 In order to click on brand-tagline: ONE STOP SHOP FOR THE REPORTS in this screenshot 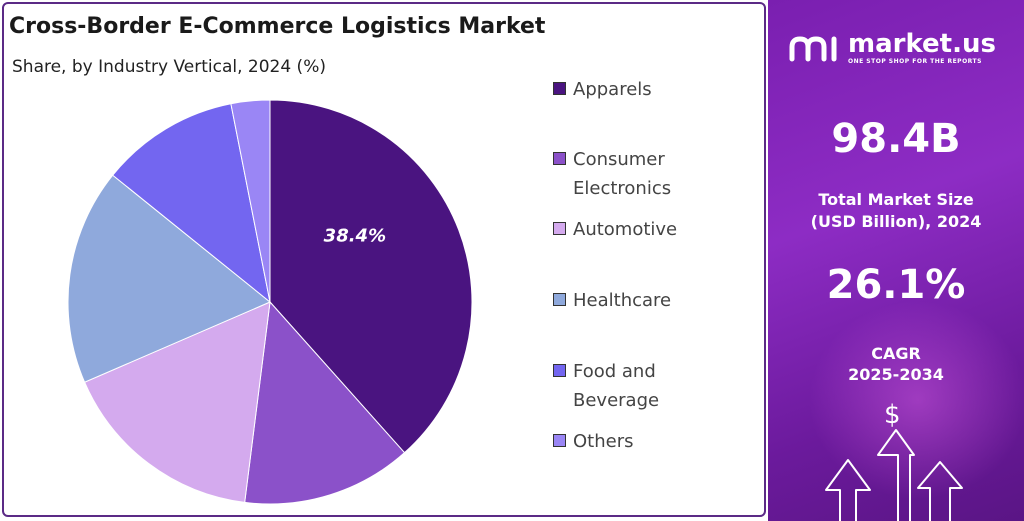, I will do `click(915, 61)`.